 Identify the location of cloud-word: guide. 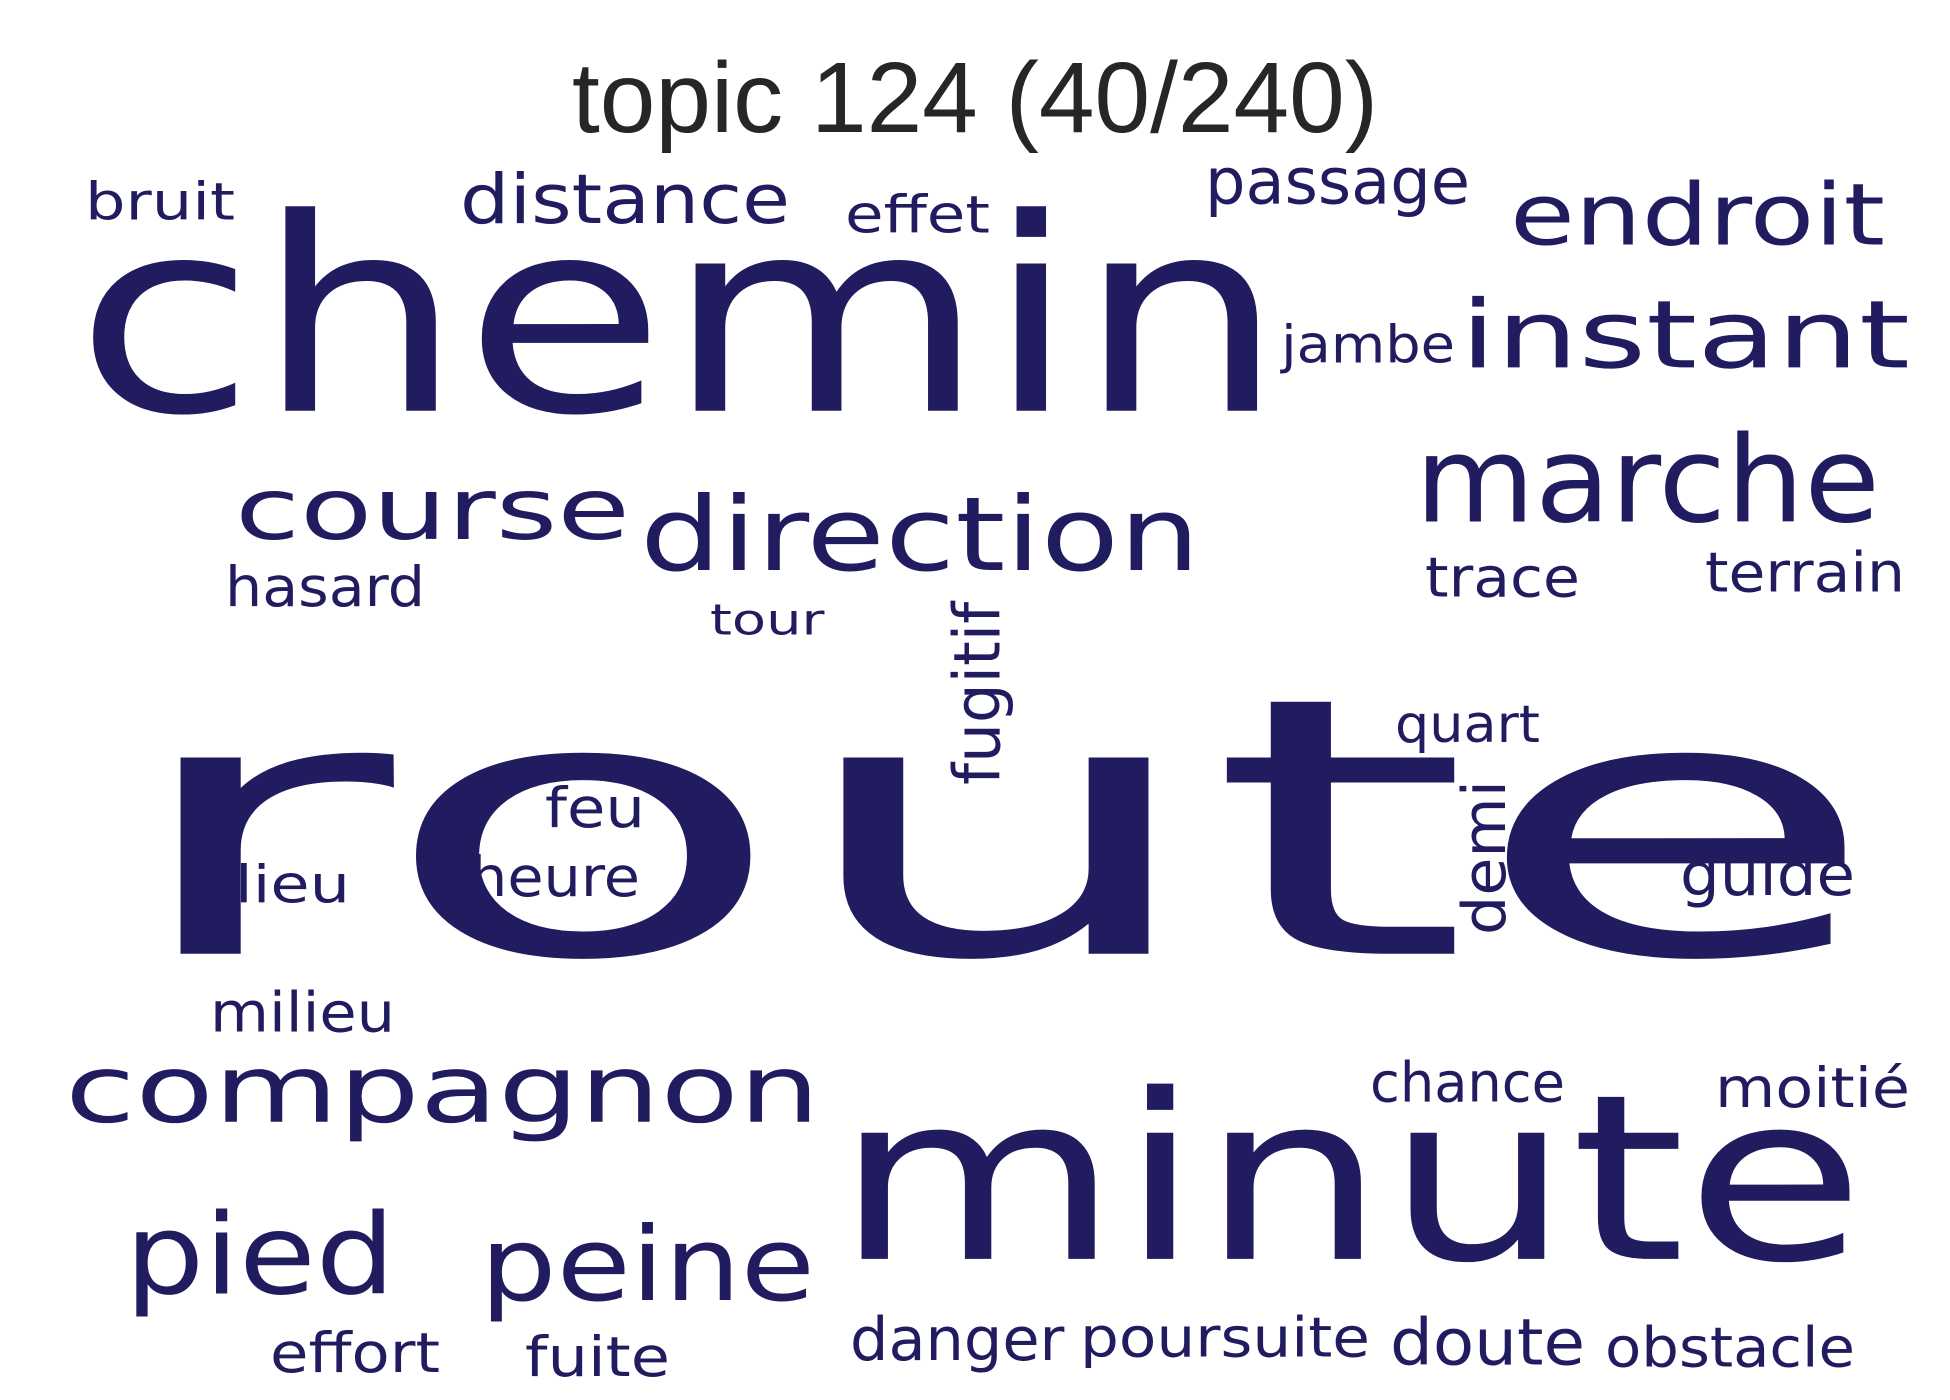
(1767, 874).